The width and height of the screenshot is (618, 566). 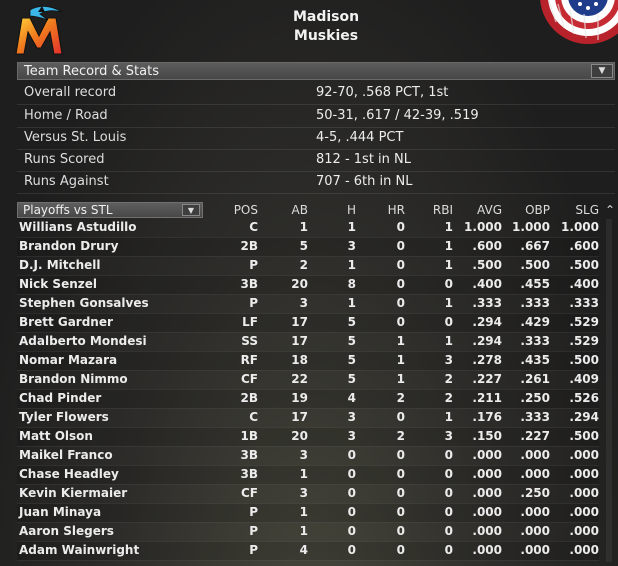 What do you see at coordinates (308, 513) in the screenshot?
I see `table-row: Juan Minaya P 1 0 0 0 .000 .000 .000` at bounding box center [308, 513].